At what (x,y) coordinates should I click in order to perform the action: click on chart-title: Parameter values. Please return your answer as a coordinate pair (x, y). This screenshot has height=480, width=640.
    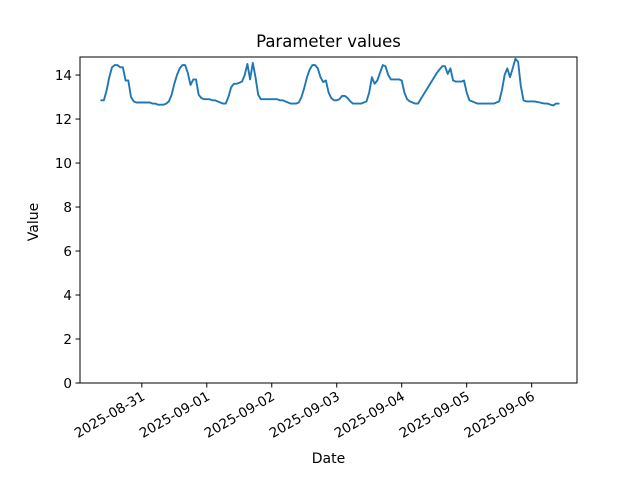
    Looking at the image, I should click on (328, 41).